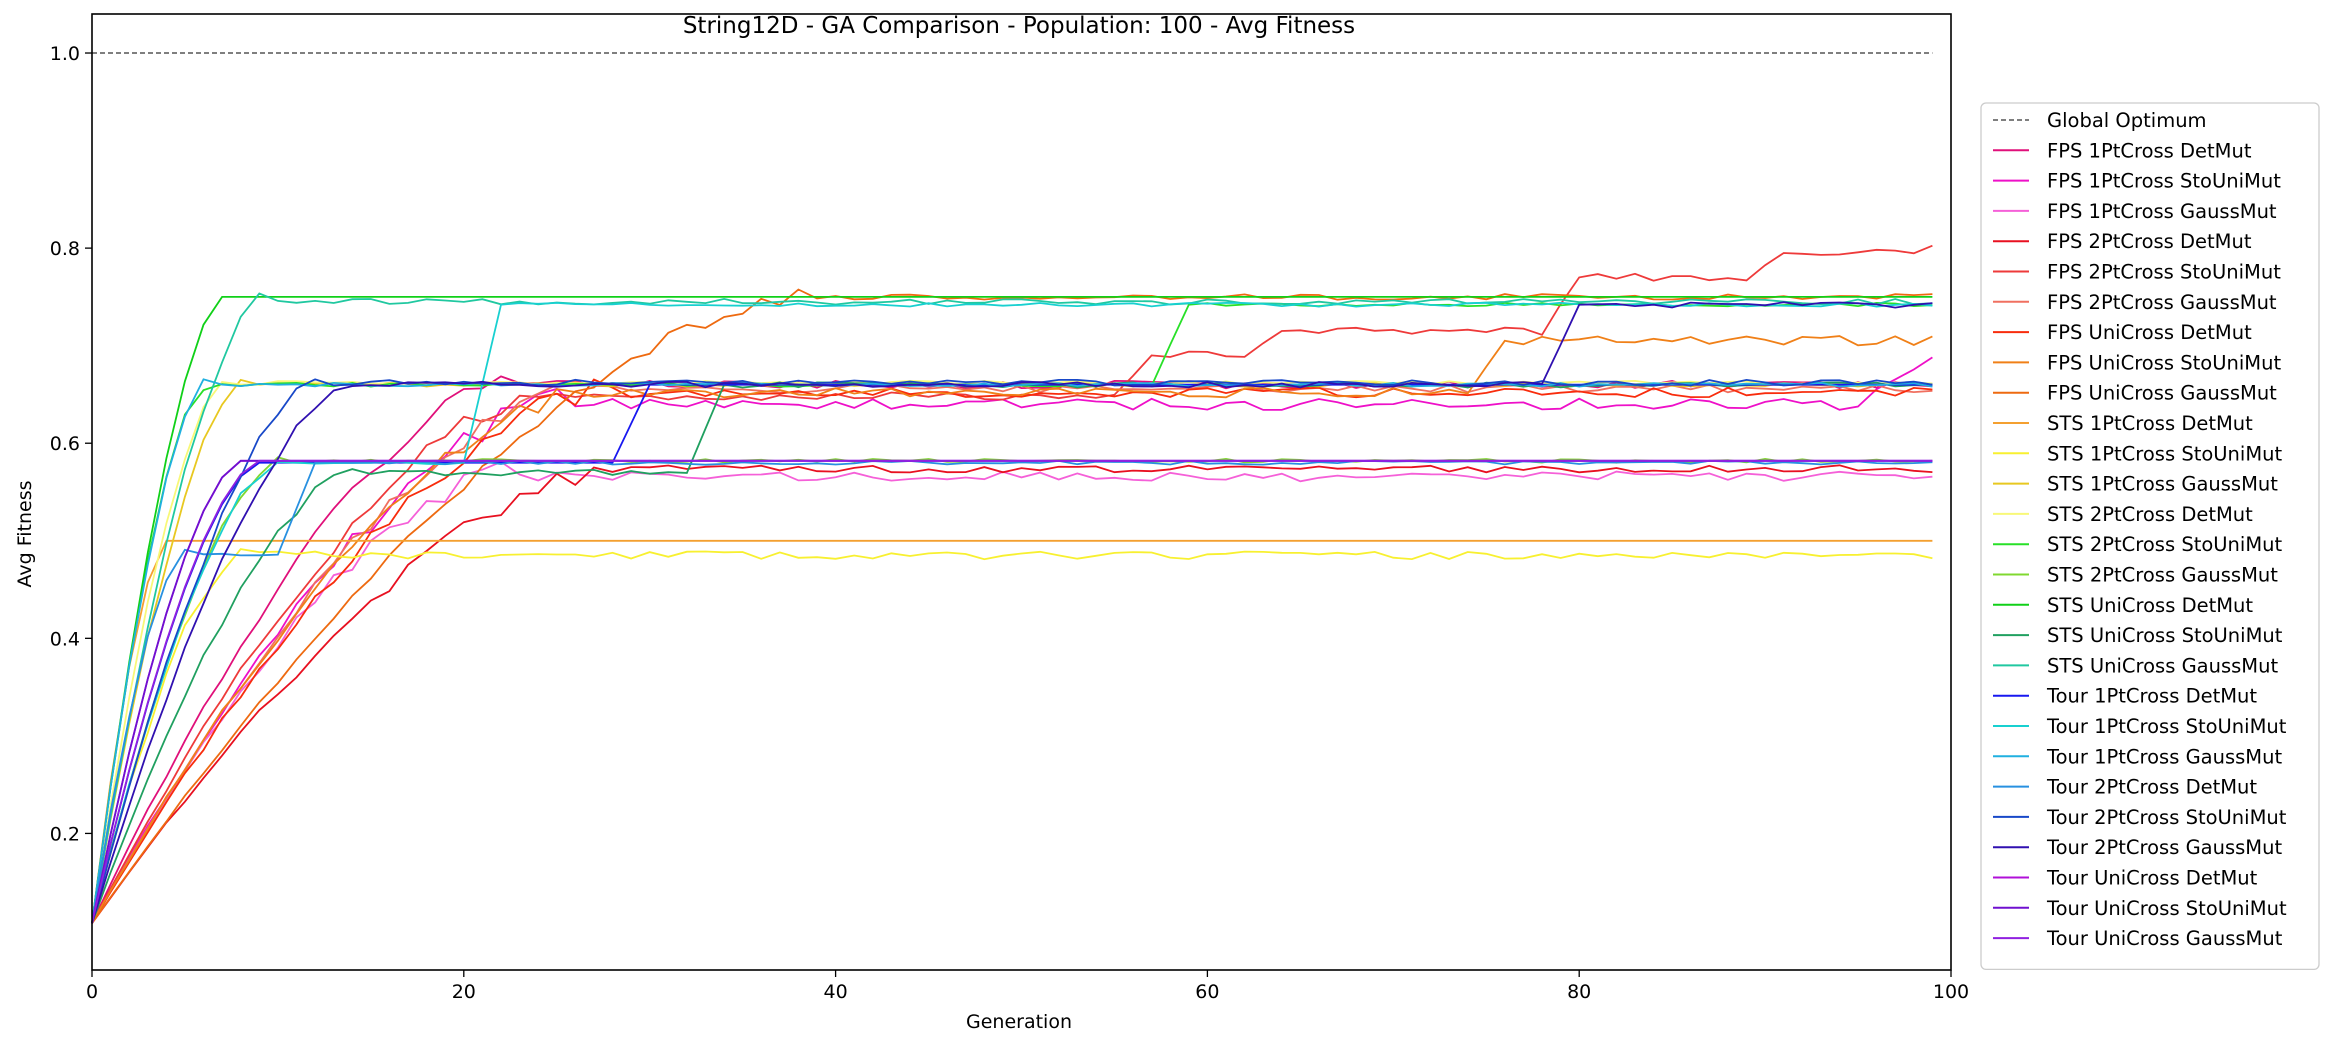 The height and width of the screenshot is (1048, 2330). I want to click on legend-entry-sts-unicross-detmut: STS UniCross DetMut, so click(2150, 605).